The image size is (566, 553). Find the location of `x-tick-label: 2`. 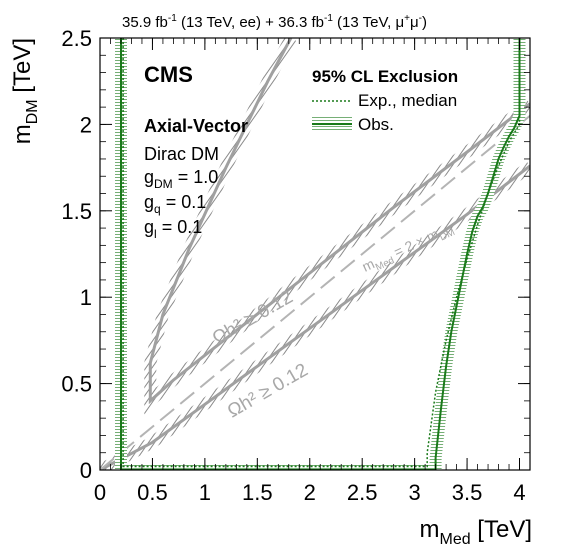

x-tick-label: 2 is located at coordinates (310, 492).